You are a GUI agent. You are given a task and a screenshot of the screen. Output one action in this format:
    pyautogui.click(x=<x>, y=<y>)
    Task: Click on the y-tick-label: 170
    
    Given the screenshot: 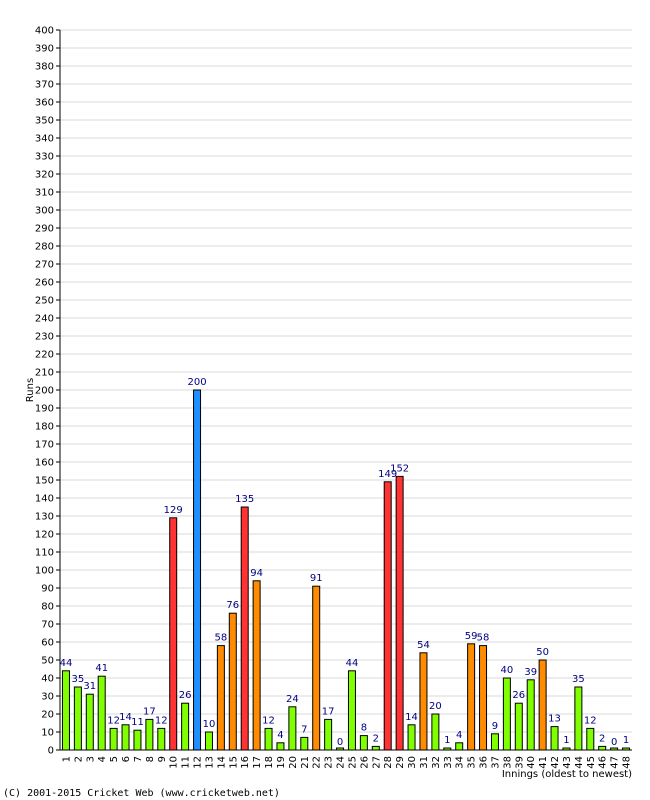 What is the action you would take?
    pyautogui.click(x=44, y=445)
    